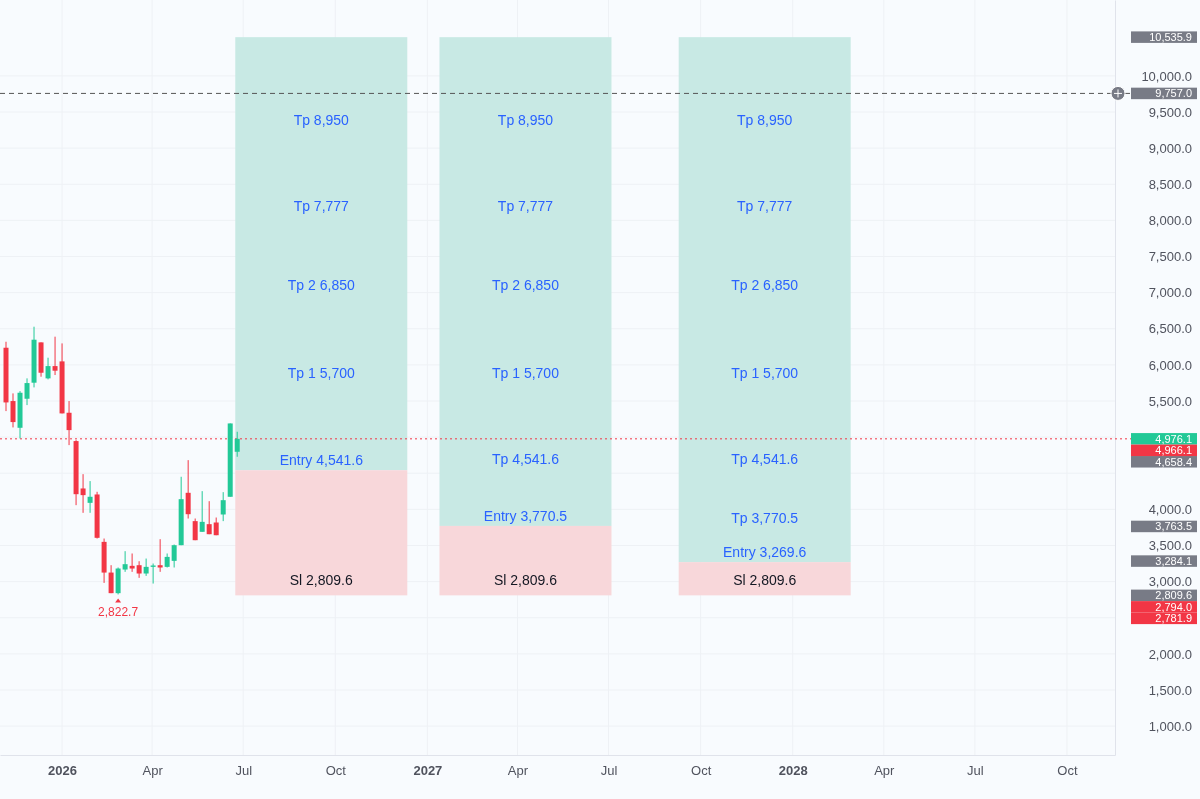 The height and width of the screenshot is (799, 1200). I want to click on y-tick-label: 6,500.0, so click(1170, 329).